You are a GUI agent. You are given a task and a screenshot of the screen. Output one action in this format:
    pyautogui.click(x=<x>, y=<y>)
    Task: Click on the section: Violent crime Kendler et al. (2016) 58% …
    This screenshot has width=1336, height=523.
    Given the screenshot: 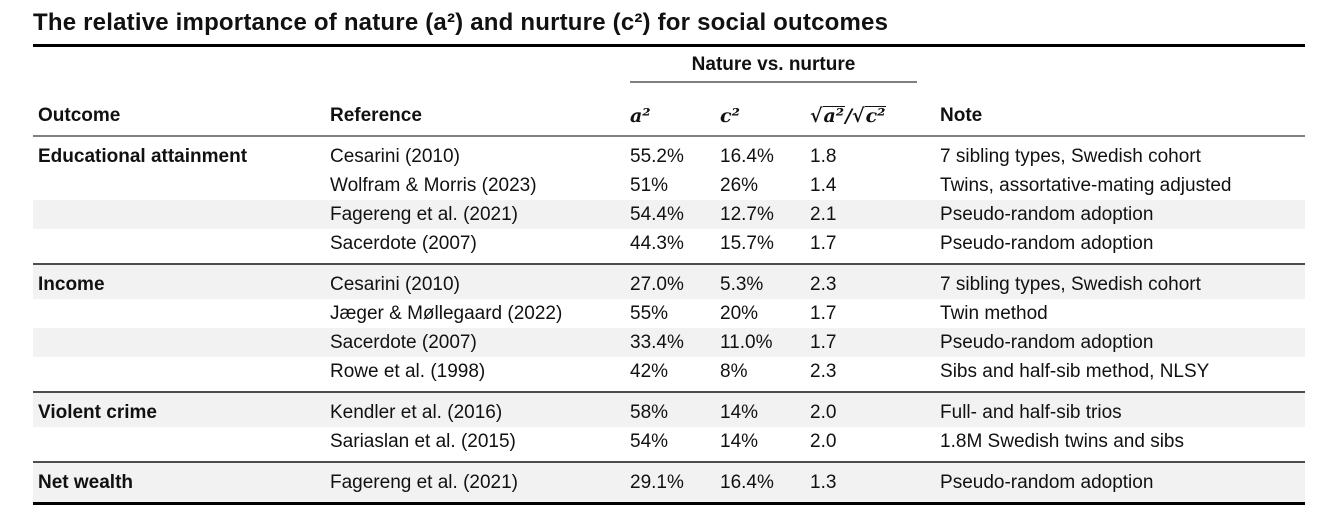 What is the action you would take?
    pyautogui.click(x=669, y=426)
    